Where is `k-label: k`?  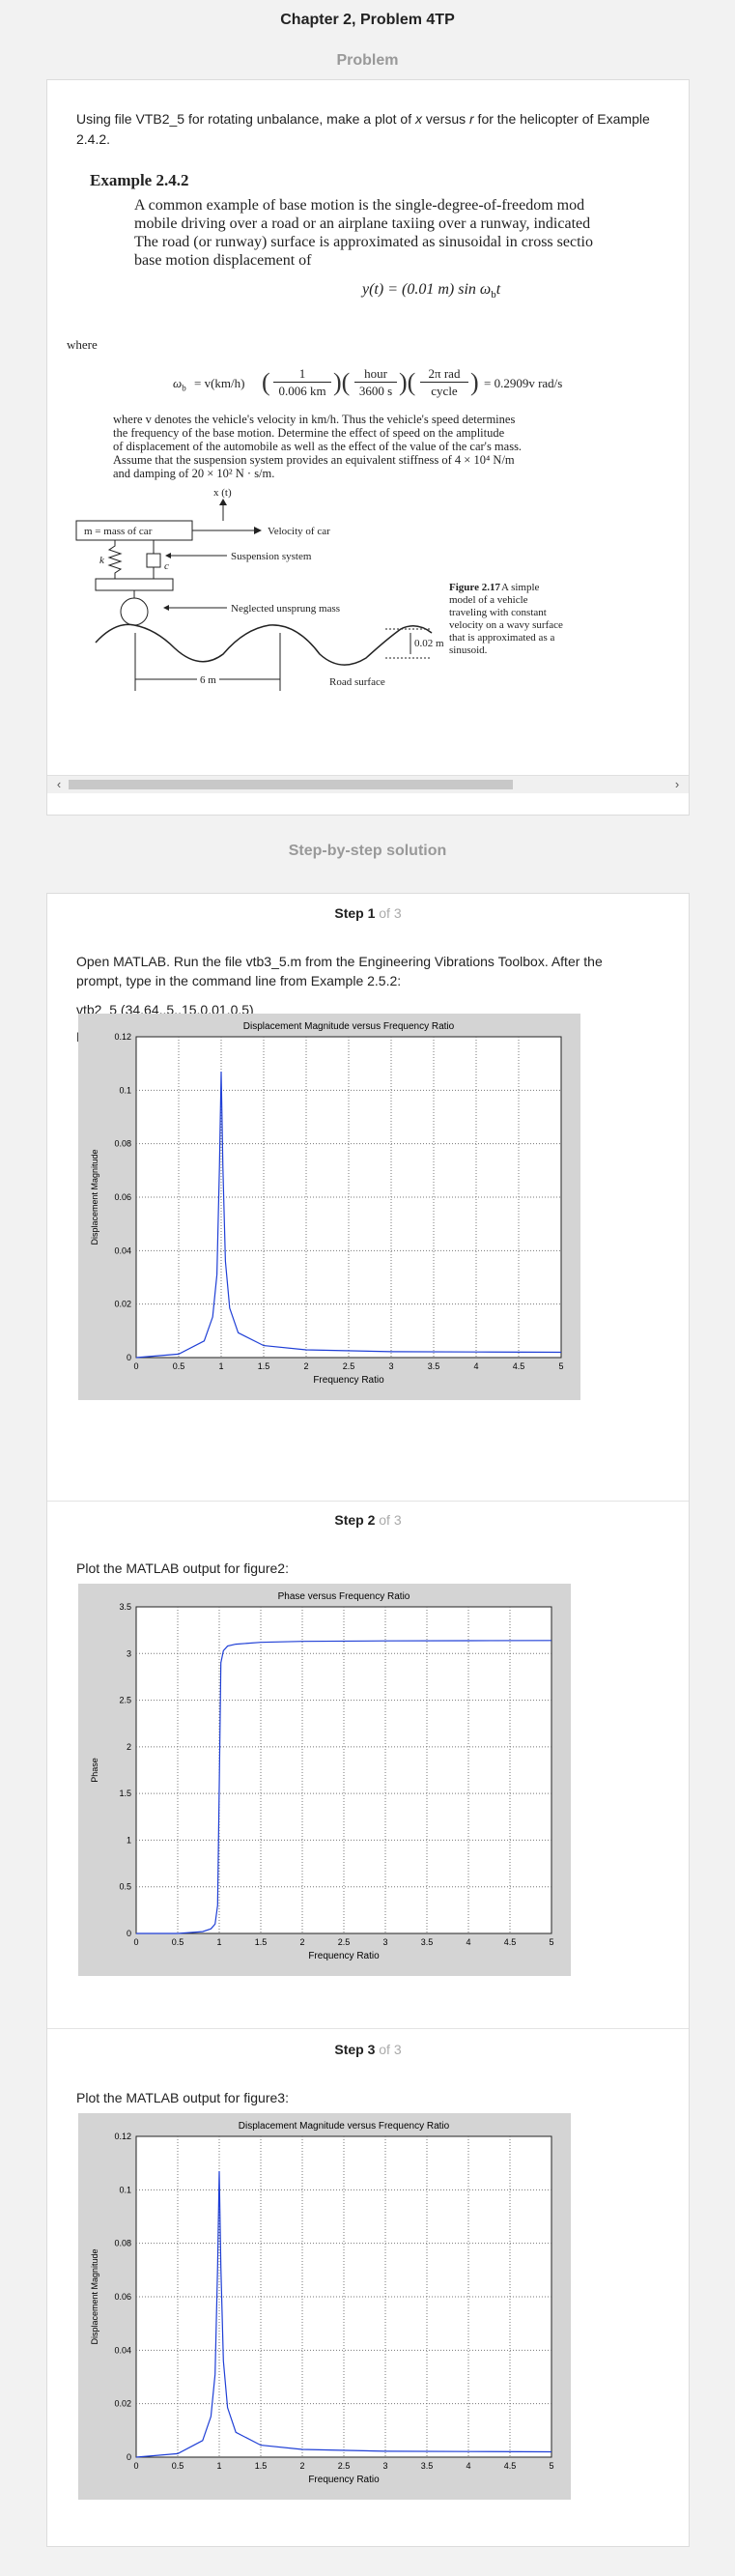 k-label: k is located at coordinates (102, 561).